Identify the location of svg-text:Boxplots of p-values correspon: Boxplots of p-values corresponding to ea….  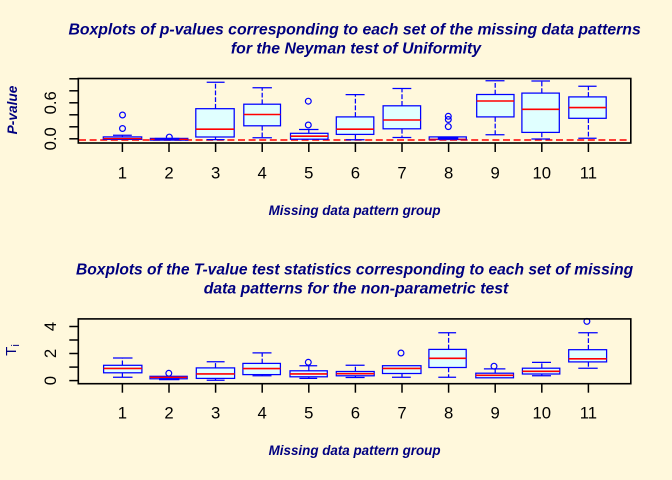
(354, 30).